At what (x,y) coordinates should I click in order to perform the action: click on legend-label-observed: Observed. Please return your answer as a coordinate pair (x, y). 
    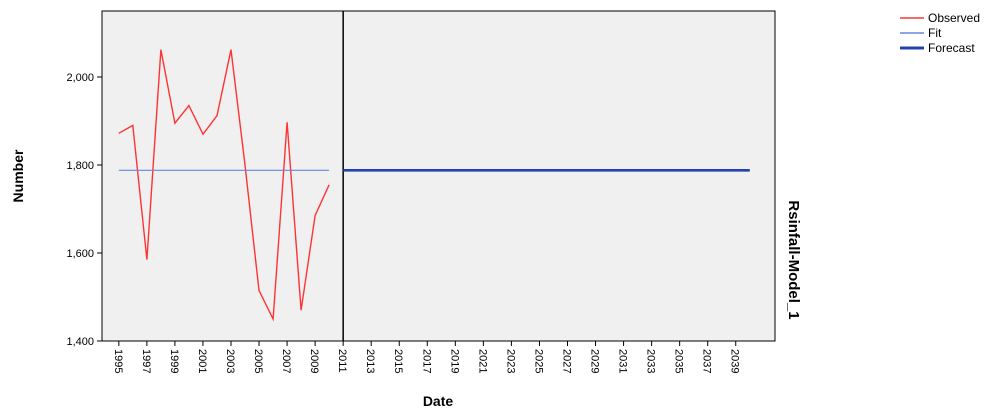
    Looking at the image, I should click on (954, 18).